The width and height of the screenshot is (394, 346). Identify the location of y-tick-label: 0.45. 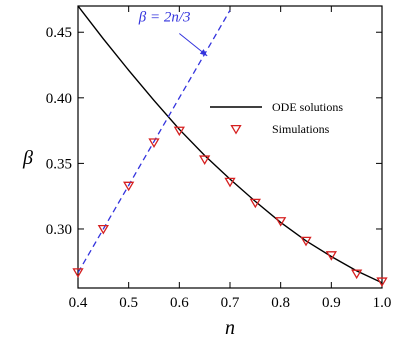
(59, 33).